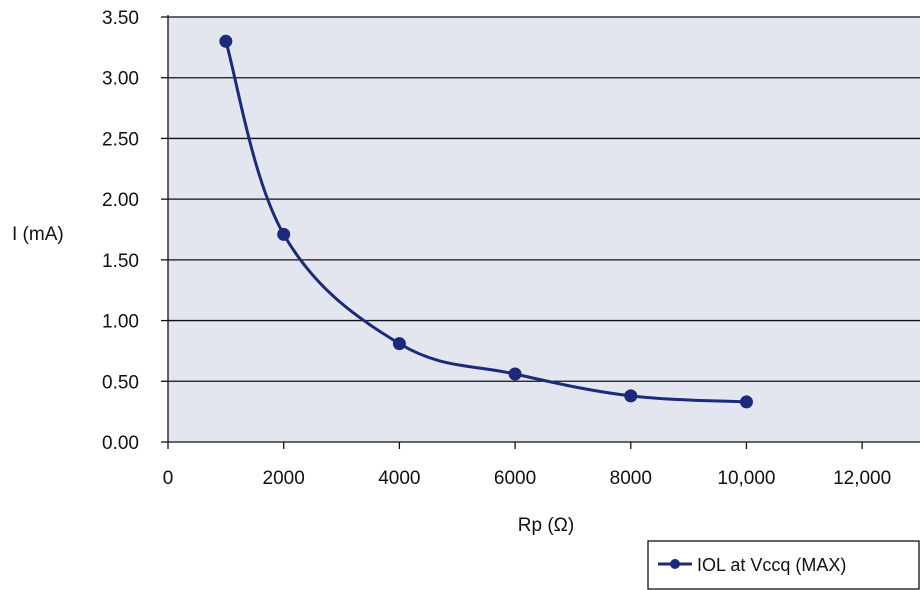 Image resolution: width=920 pixels, height=590 pixels. Describe the element at coordinates (284, 478) in the screenshot. I see `x-tick-label: 2000` at that location.